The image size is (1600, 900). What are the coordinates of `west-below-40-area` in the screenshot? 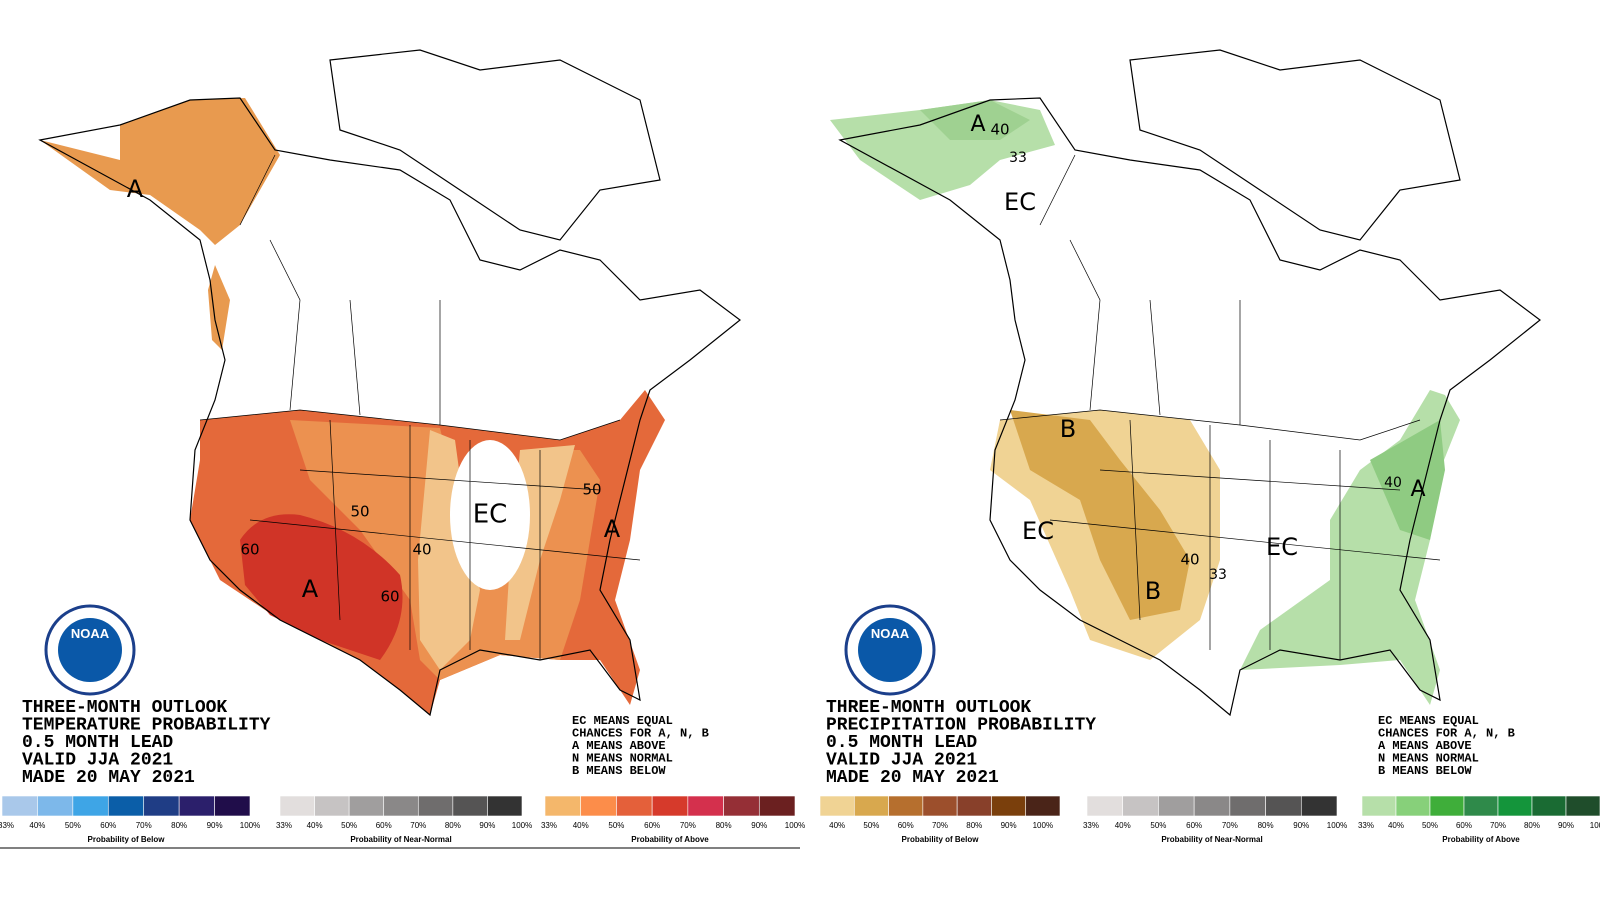 It's located at (1100, 515).